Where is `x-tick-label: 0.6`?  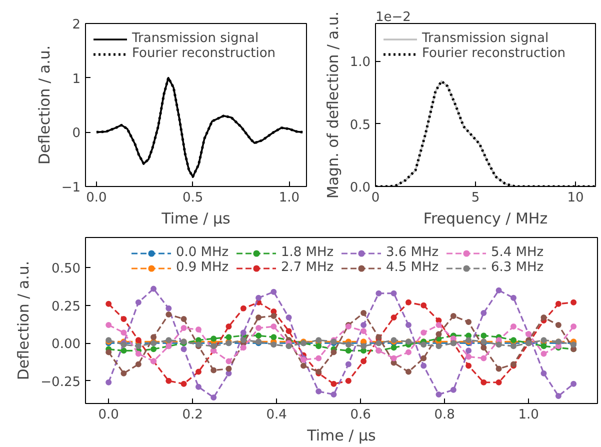
x-tick-label: 0.6 is located at coordinates (360, 415).